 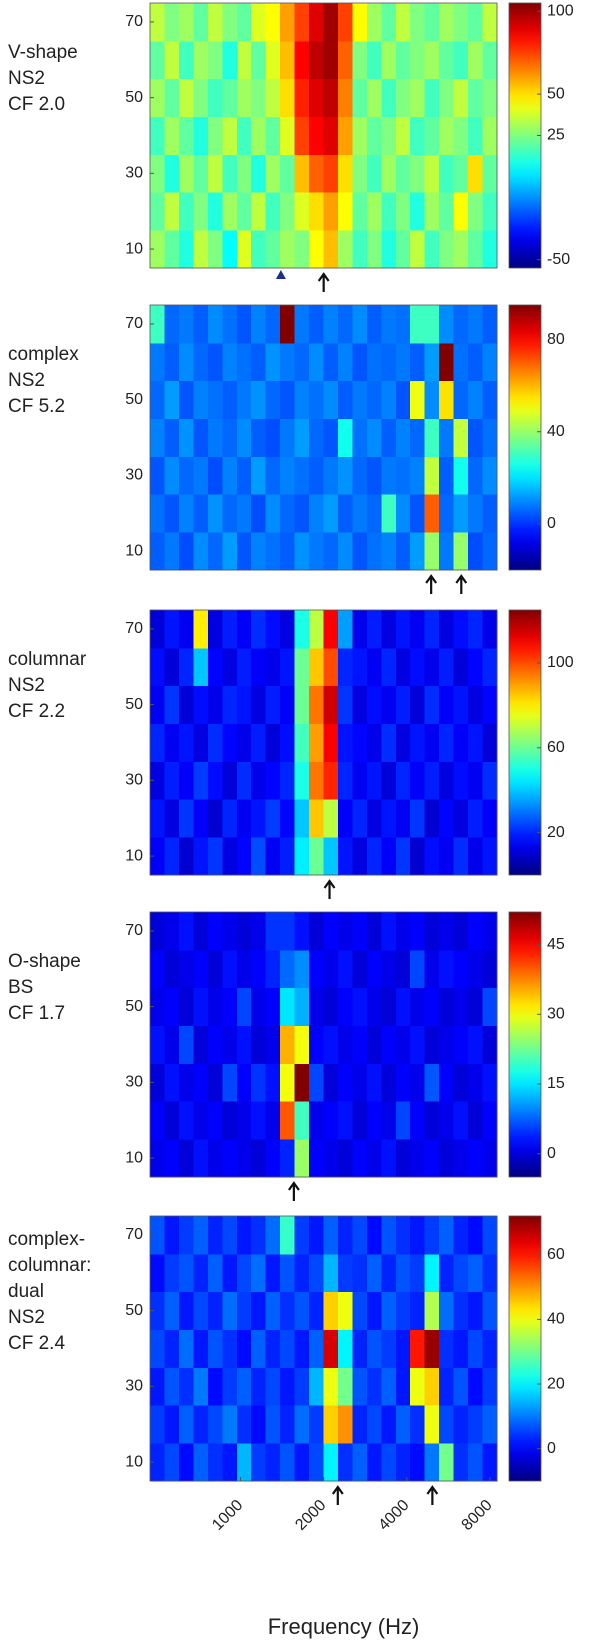 I want to click on panel-label: CF 5.2, so click(x=36, y=406).